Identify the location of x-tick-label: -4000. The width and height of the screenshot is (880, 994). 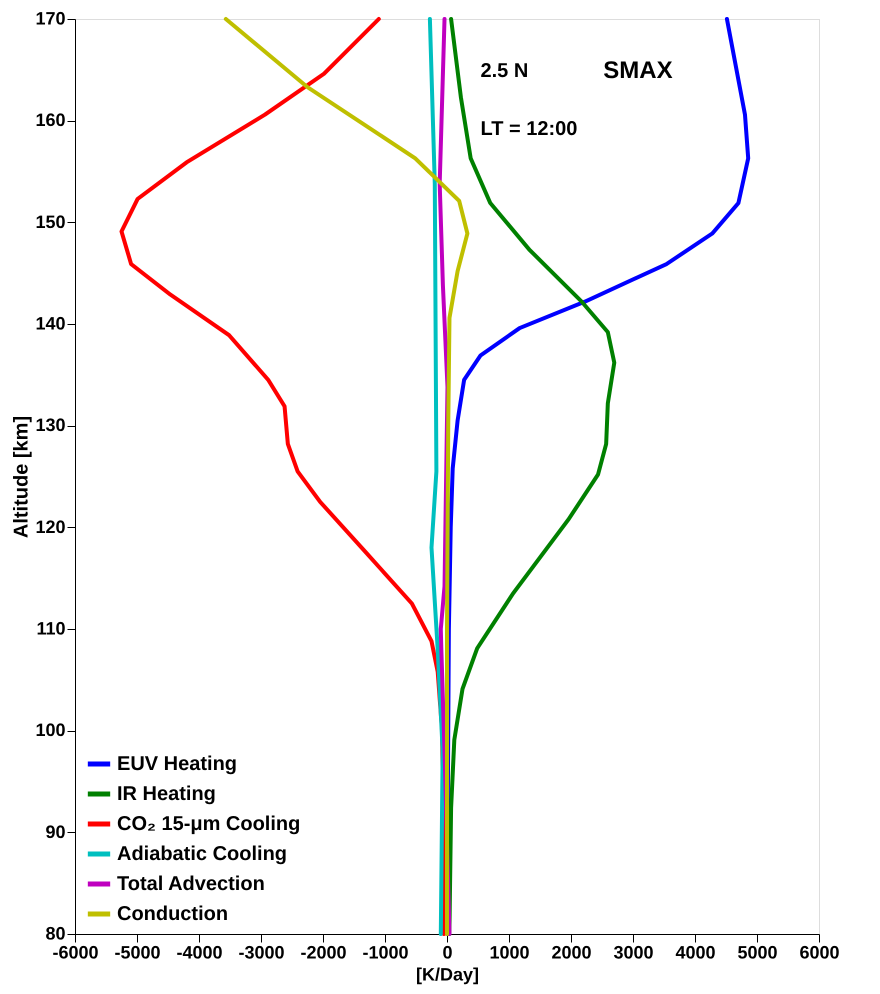
(199, 952).